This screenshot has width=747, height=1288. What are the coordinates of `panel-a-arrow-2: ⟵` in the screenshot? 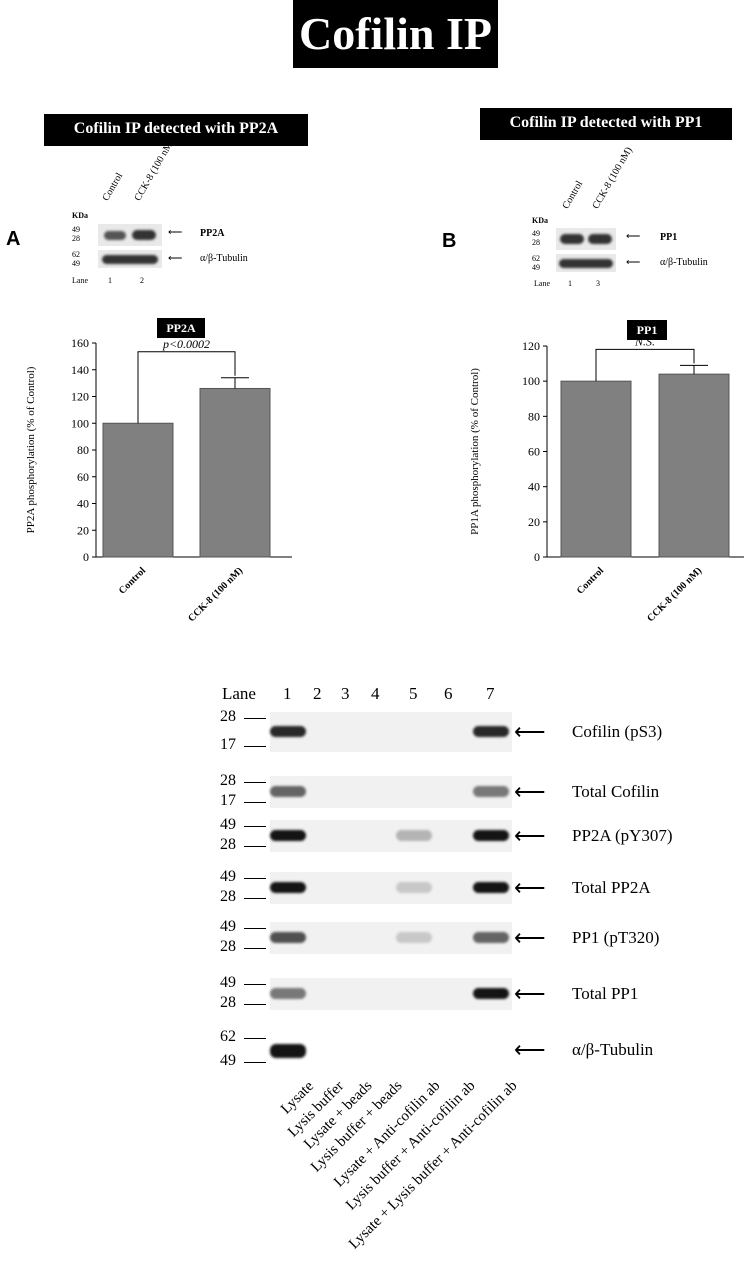 It's located at (175, 258).